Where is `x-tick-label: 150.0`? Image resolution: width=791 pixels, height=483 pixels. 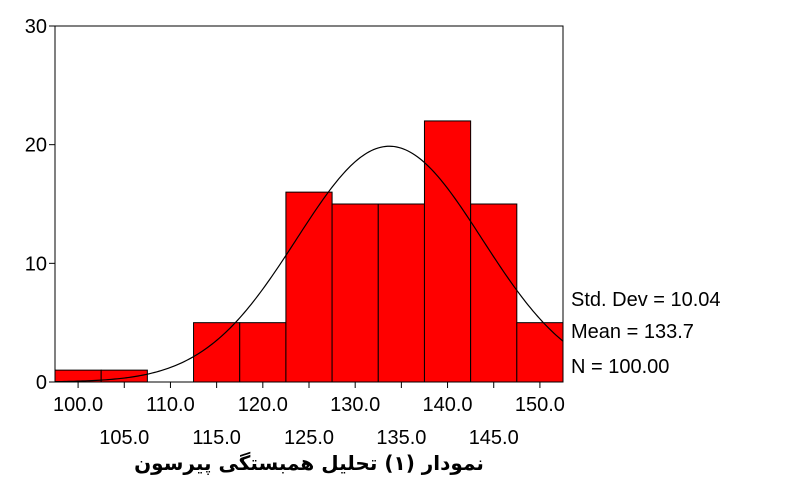 x-tick-label: 150.0 is located at coordinates (540, 405).